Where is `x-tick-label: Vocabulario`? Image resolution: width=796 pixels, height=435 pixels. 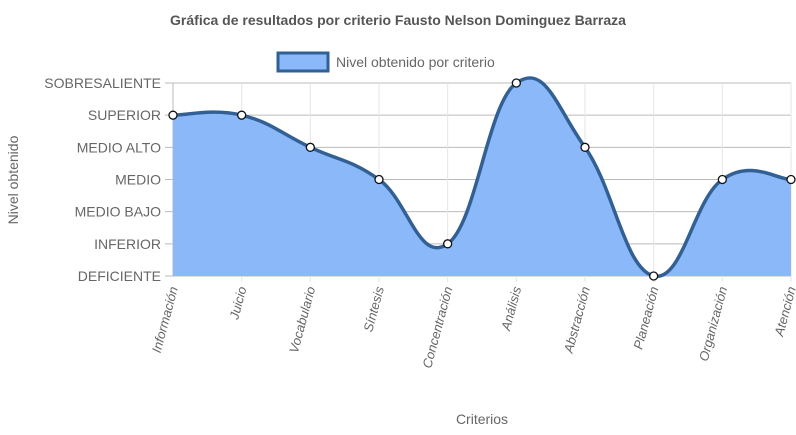
x-tick-label: Vocabulario is located at coordinates (302, 320).